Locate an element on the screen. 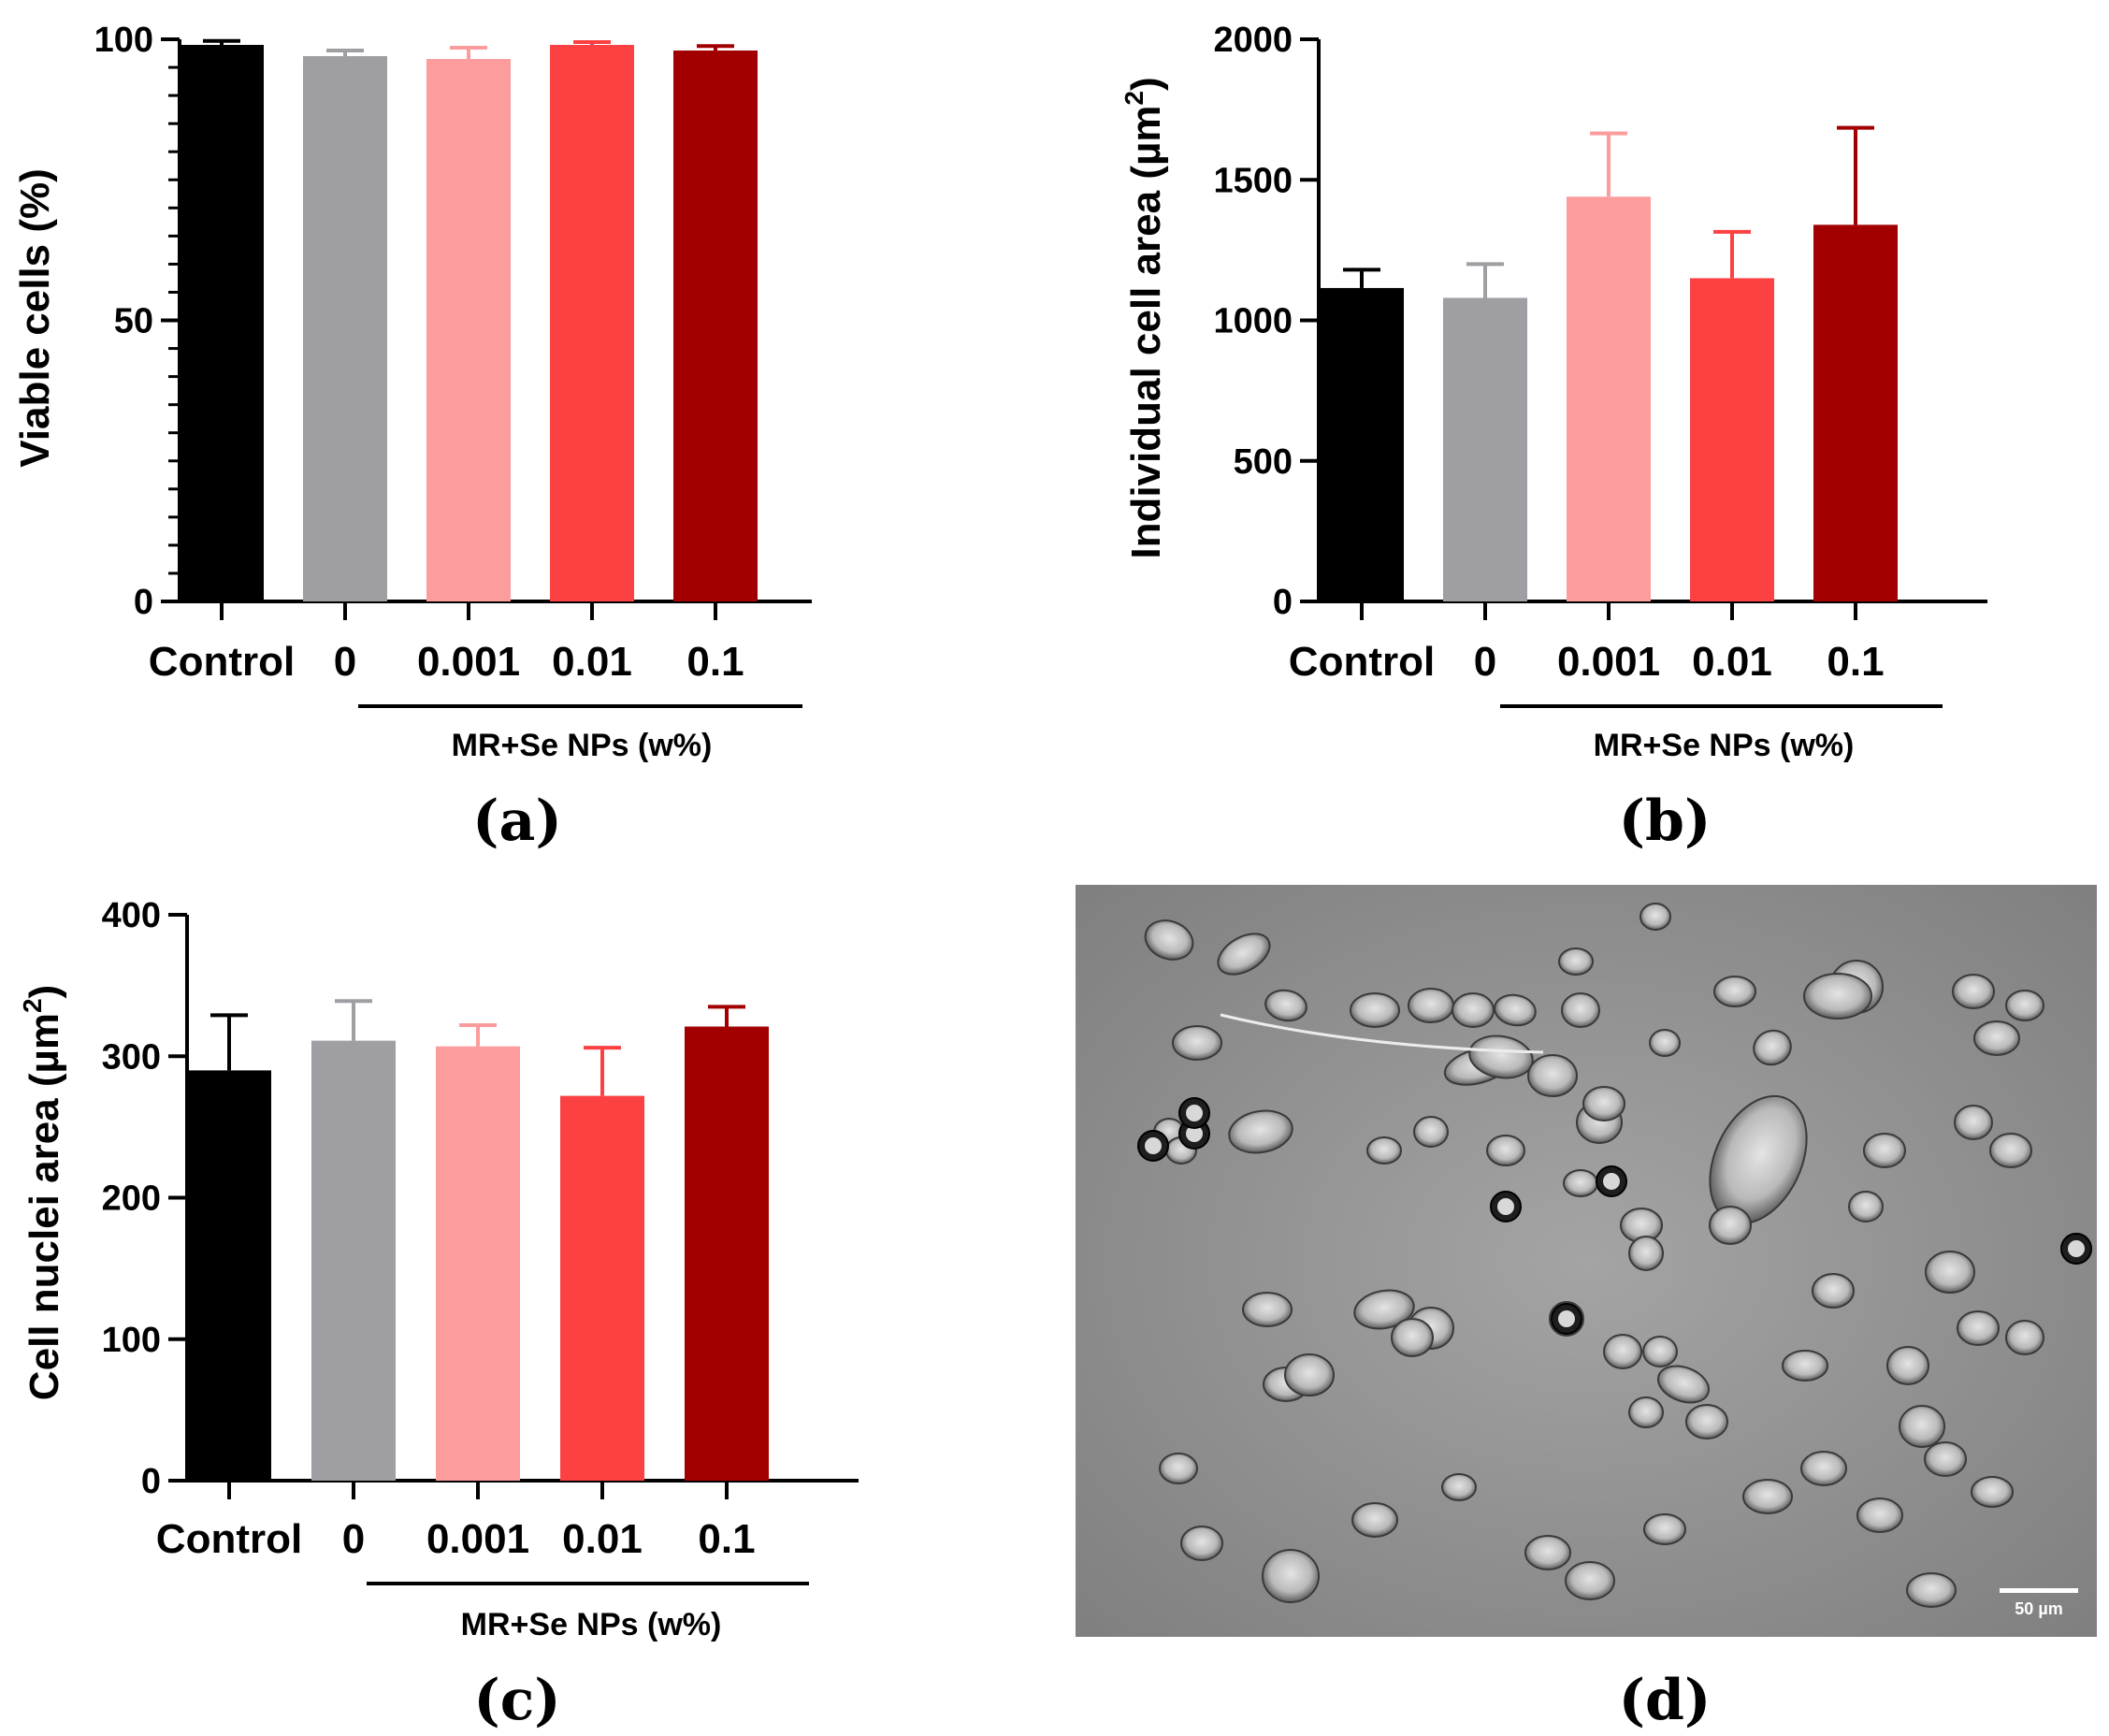  y-tick-label: 300 is located at coordinates (131, 1057).